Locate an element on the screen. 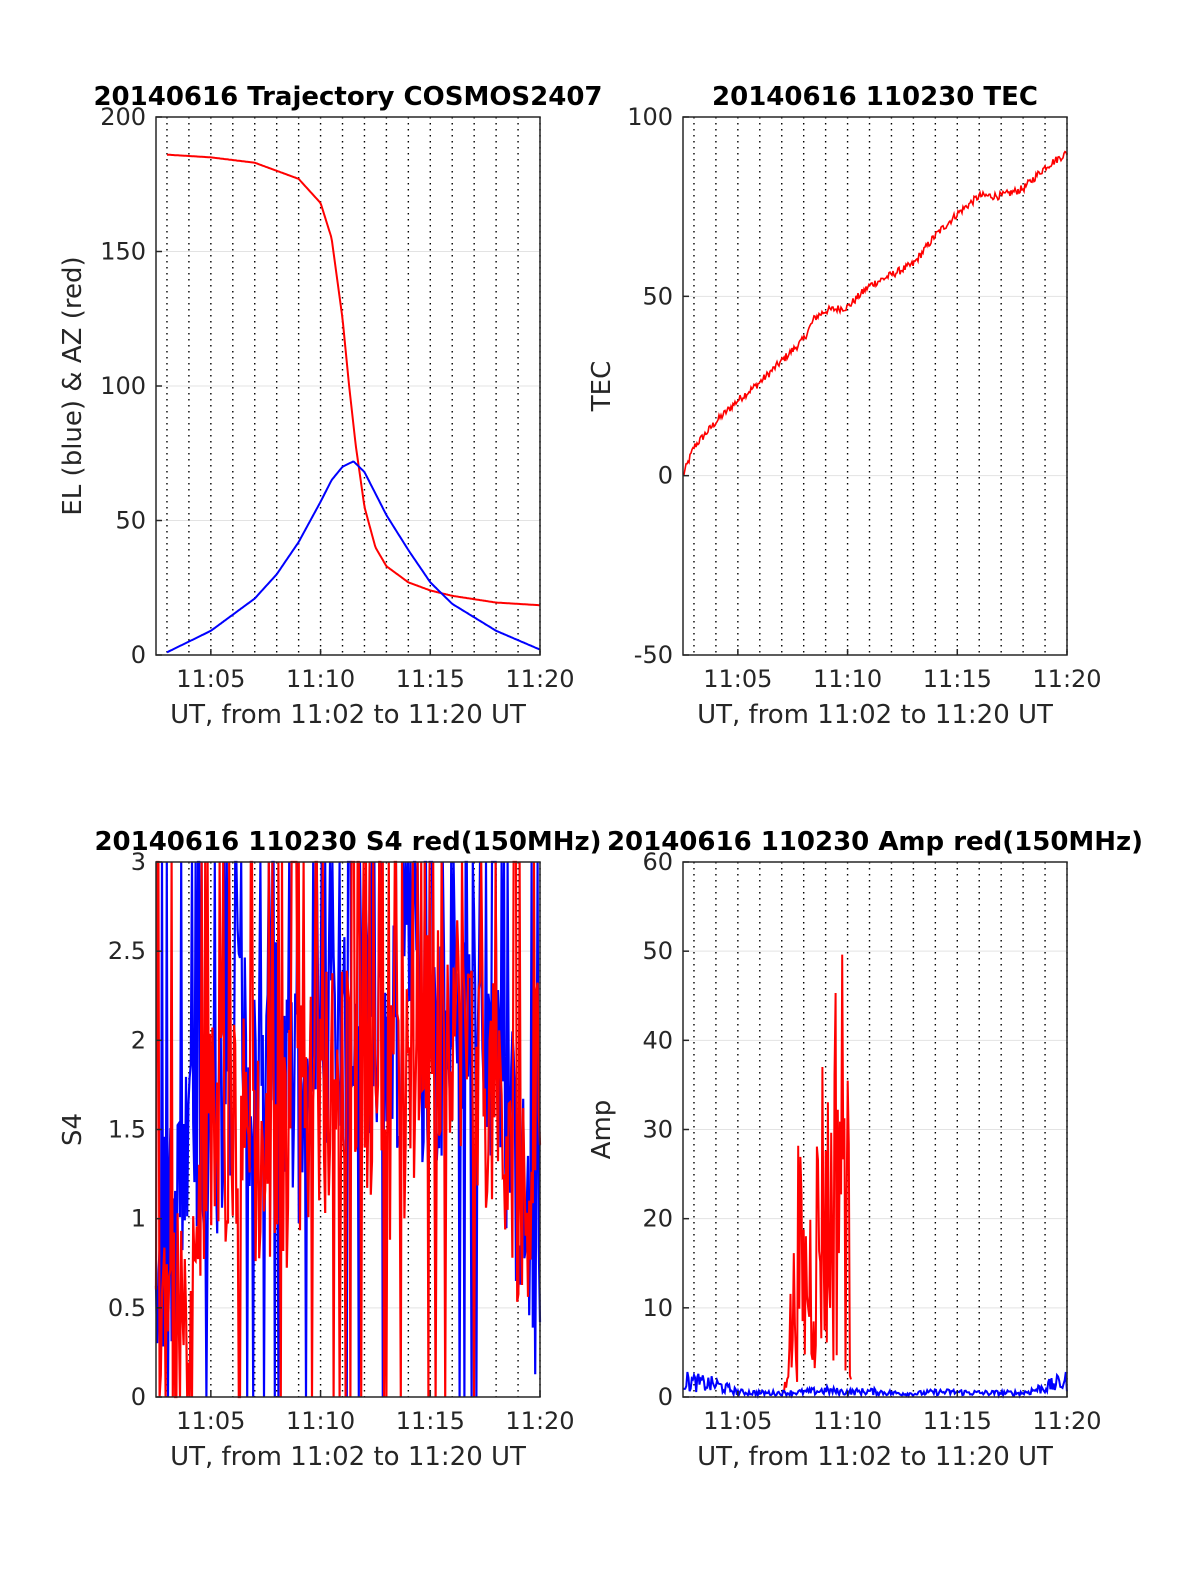  chart-title: 20140616 110230 Amp red(150MHz) is located at coordinates (875, 842).